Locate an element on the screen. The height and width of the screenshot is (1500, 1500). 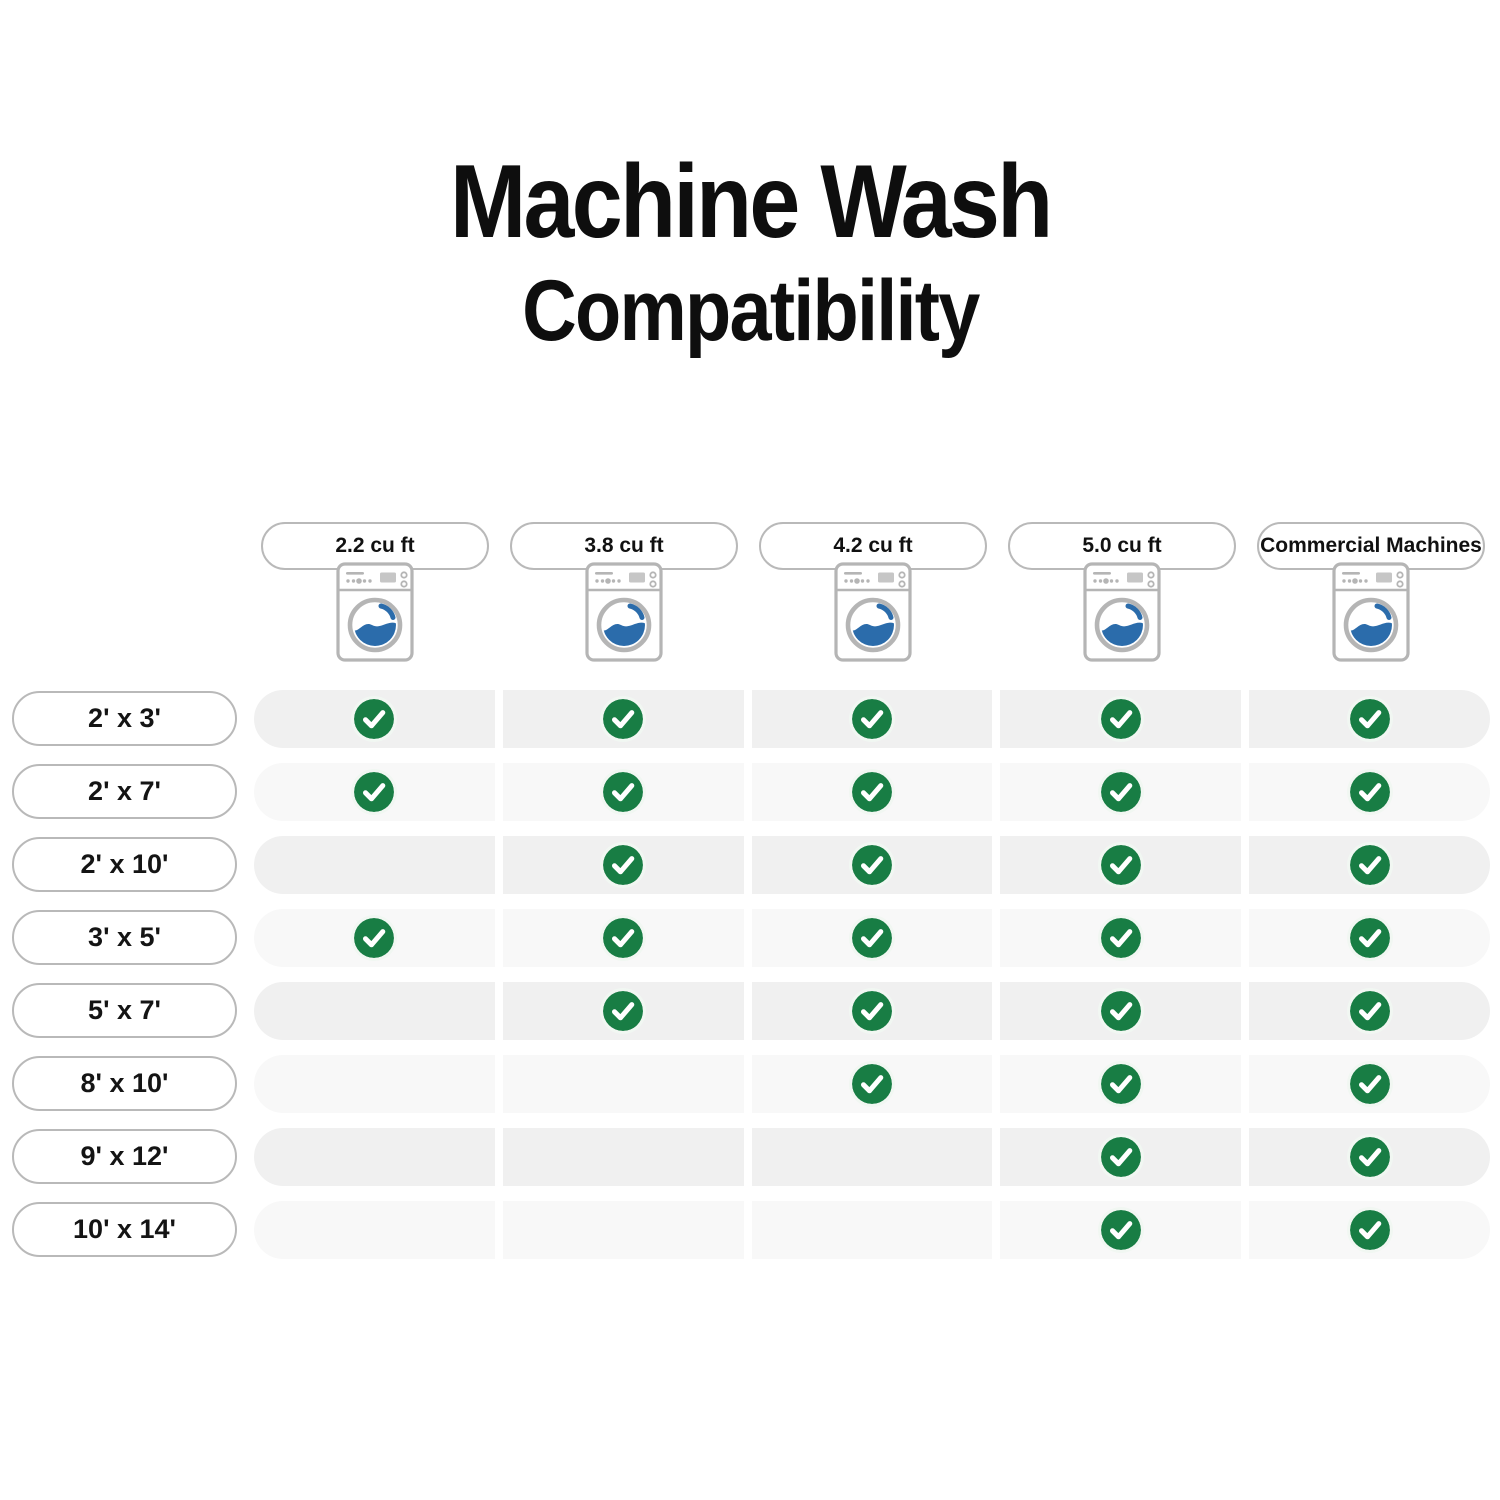
rug-size-pill: 2' x 10' is located at coordinates (124, 864).